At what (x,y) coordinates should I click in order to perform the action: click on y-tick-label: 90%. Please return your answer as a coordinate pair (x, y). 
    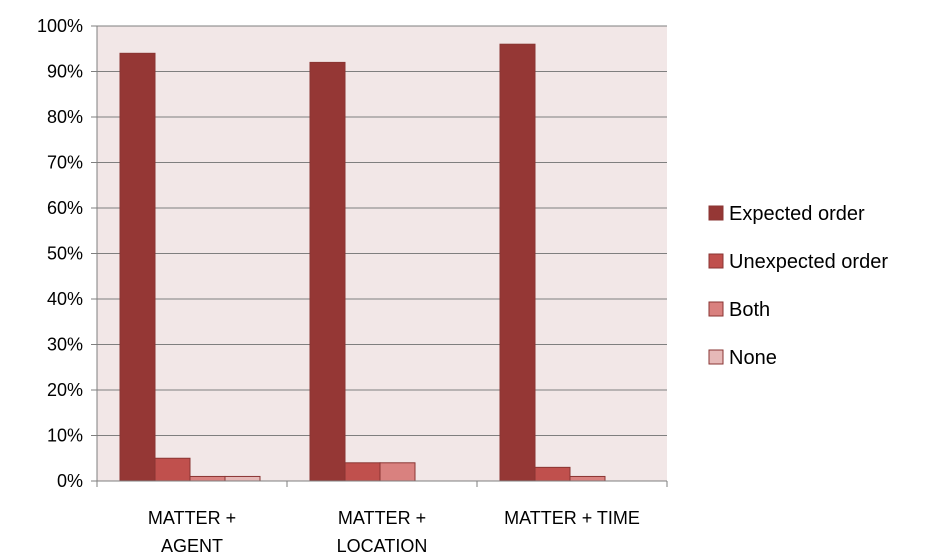
    Looking at the image, I should click on (65, 72).